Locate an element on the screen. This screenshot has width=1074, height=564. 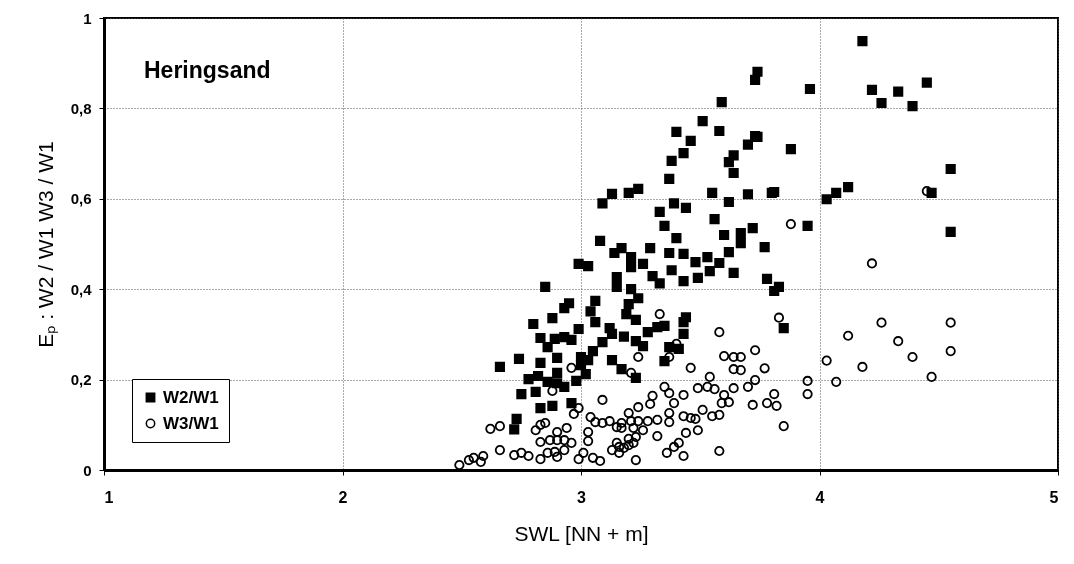
legend-label: W2/W1 is located at coordinates (191, 397).